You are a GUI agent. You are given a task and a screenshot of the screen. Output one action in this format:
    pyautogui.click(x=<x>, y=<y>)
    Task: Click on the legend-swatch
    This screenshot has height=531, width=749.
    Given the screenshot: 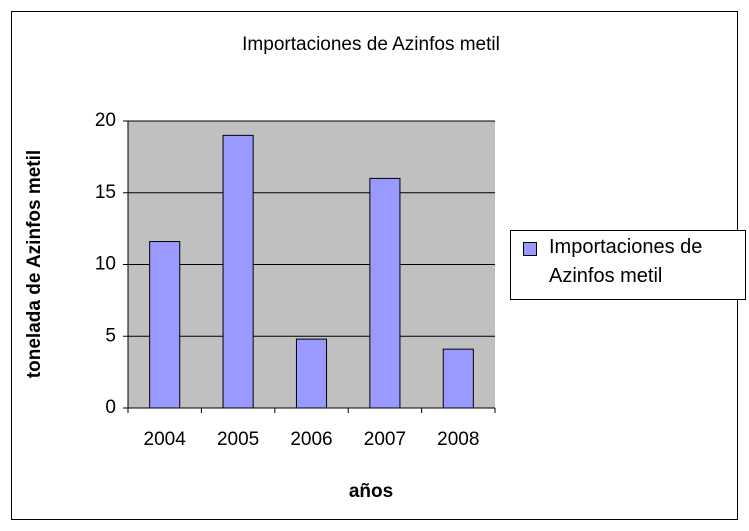 What is the action you would take?
    pyautogui.click(x=530, y=249)
    